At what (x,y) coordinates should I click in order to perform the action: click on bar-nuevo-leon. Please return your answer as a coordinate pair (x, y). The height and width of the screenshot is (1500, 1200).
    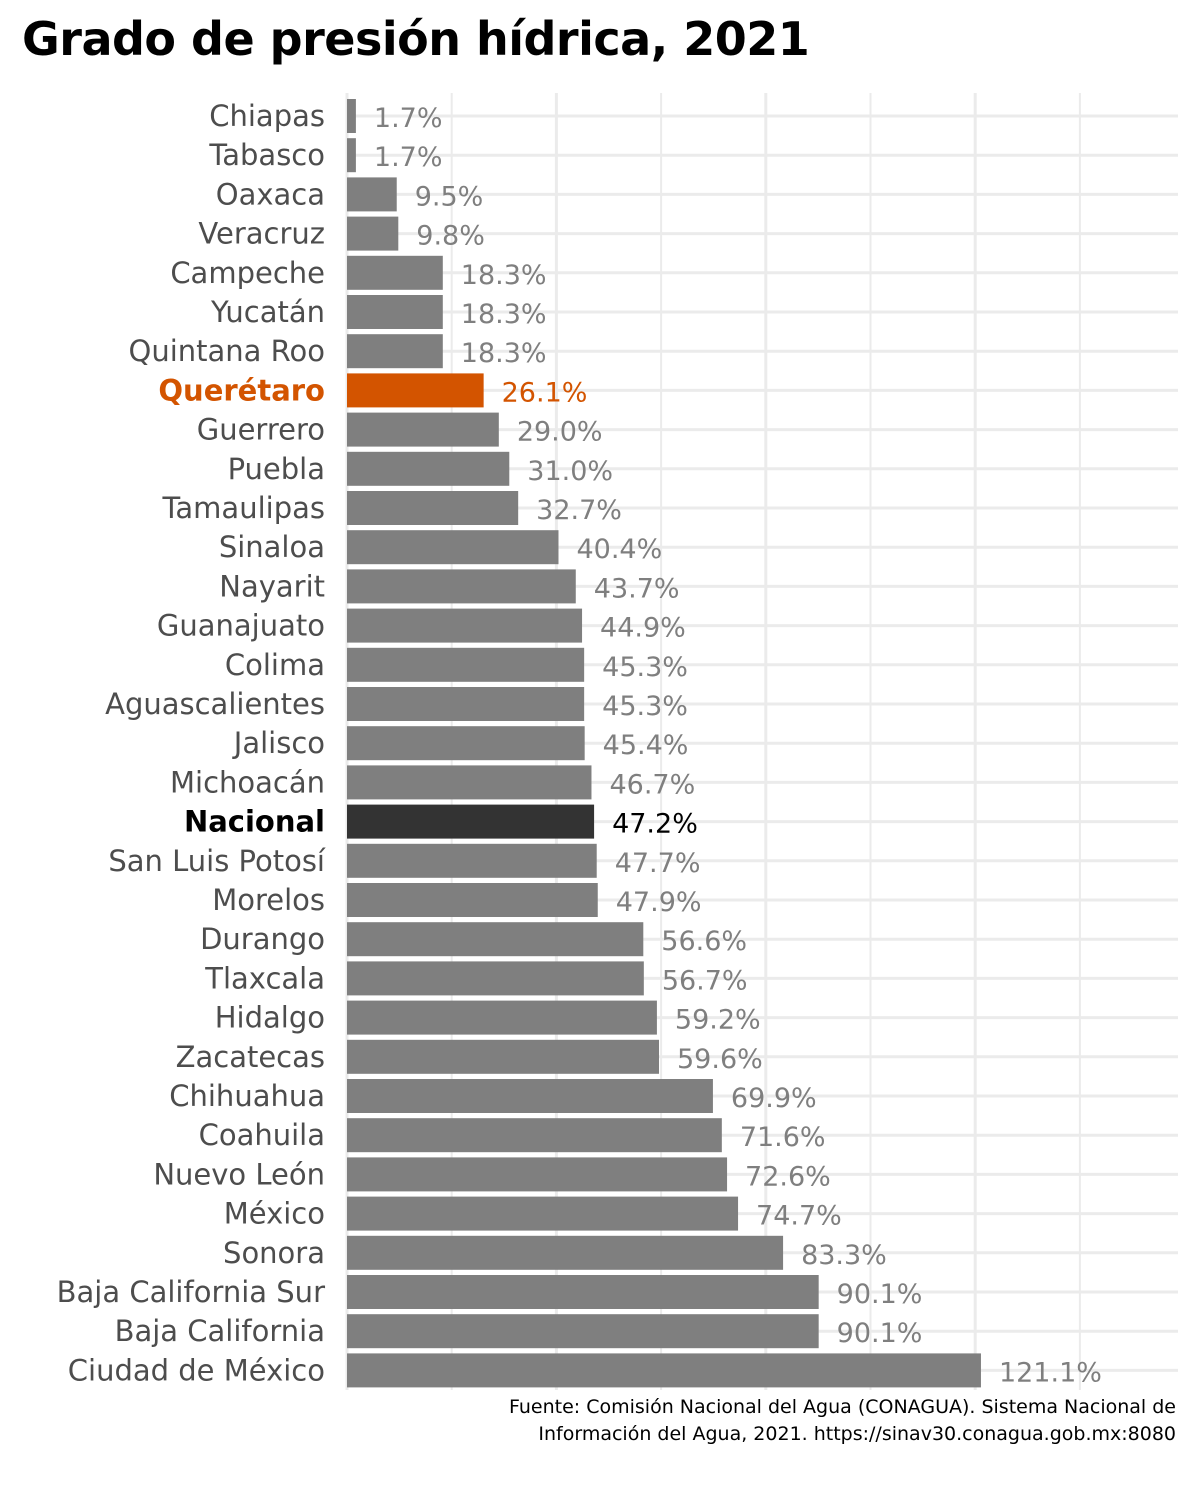
    Looking at the image, I should click on (537, 1174).